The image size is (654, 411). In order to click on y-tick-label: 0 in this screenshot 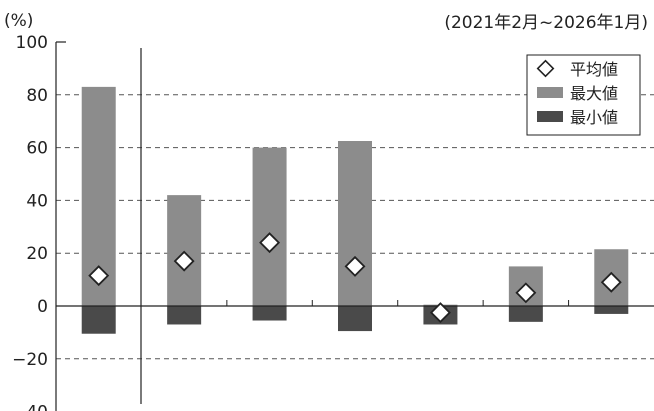, I will do `click(42, 307)`.